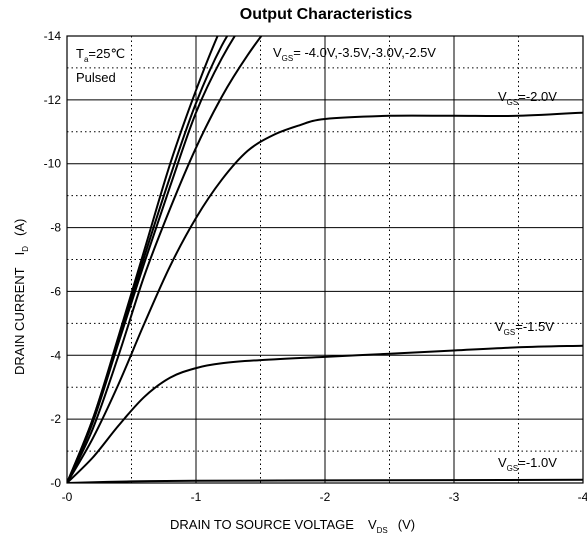 This screenshot has height=545, width=587. Describe the element at coordinates (53, 164) in the screenshot. I see `y-tick-label: -10` at that location.